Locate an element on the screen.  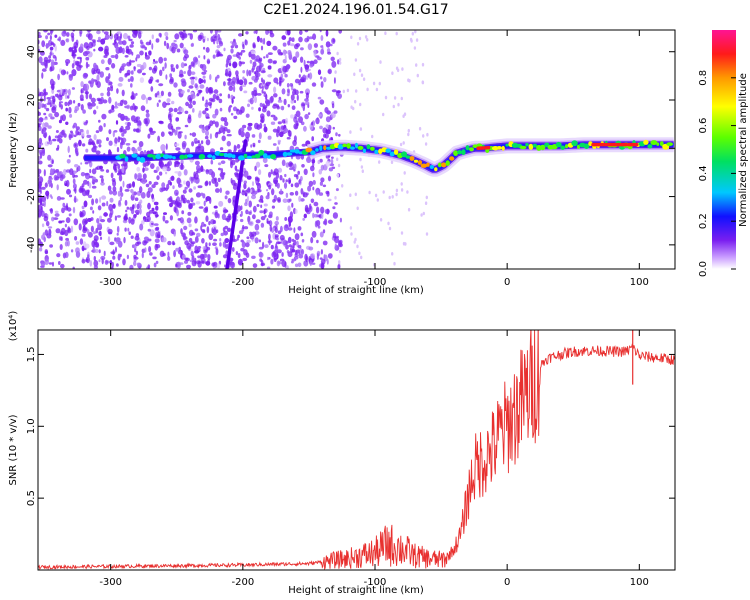
chart-title: C2E1.2024.196.01.54.G17 is located at coordinates (356, 10).